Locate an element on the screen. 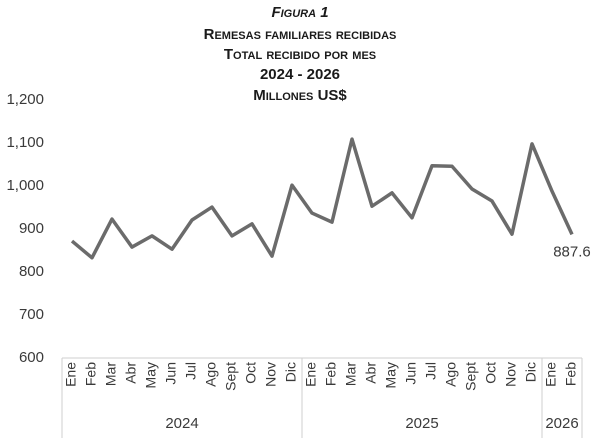 This screenshot has height=443, width=599. y-tick-label: 1,200 is located at coordinates (25, 99).